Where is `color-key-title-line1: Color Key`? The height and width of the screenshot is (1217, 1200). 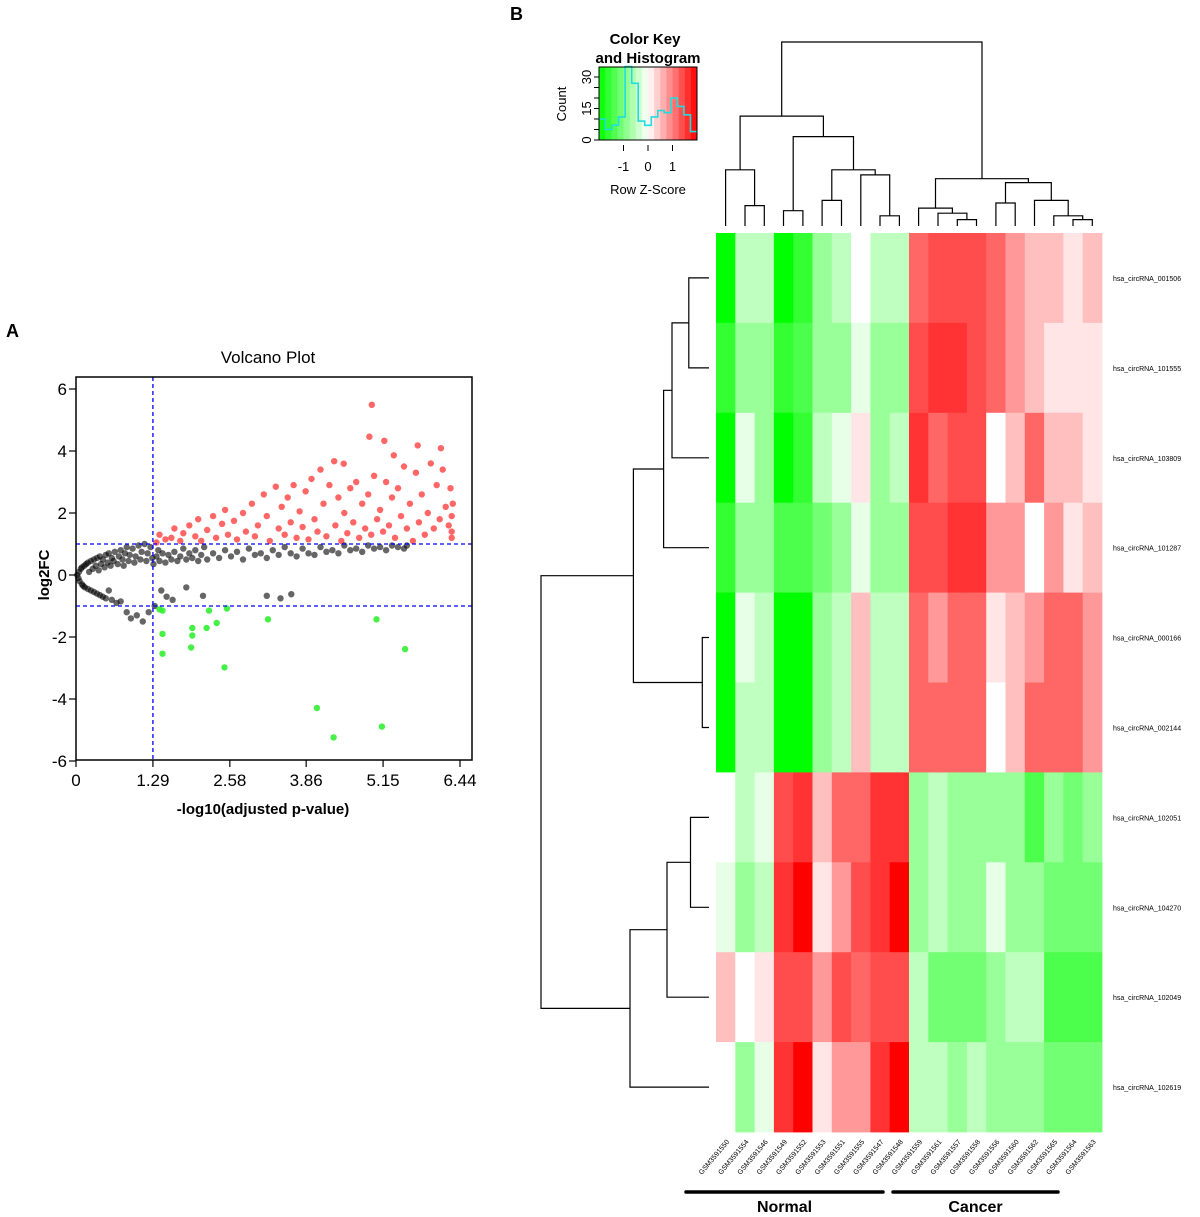
color-key-title-line1: Color Key is located at coordinates (646, 39).